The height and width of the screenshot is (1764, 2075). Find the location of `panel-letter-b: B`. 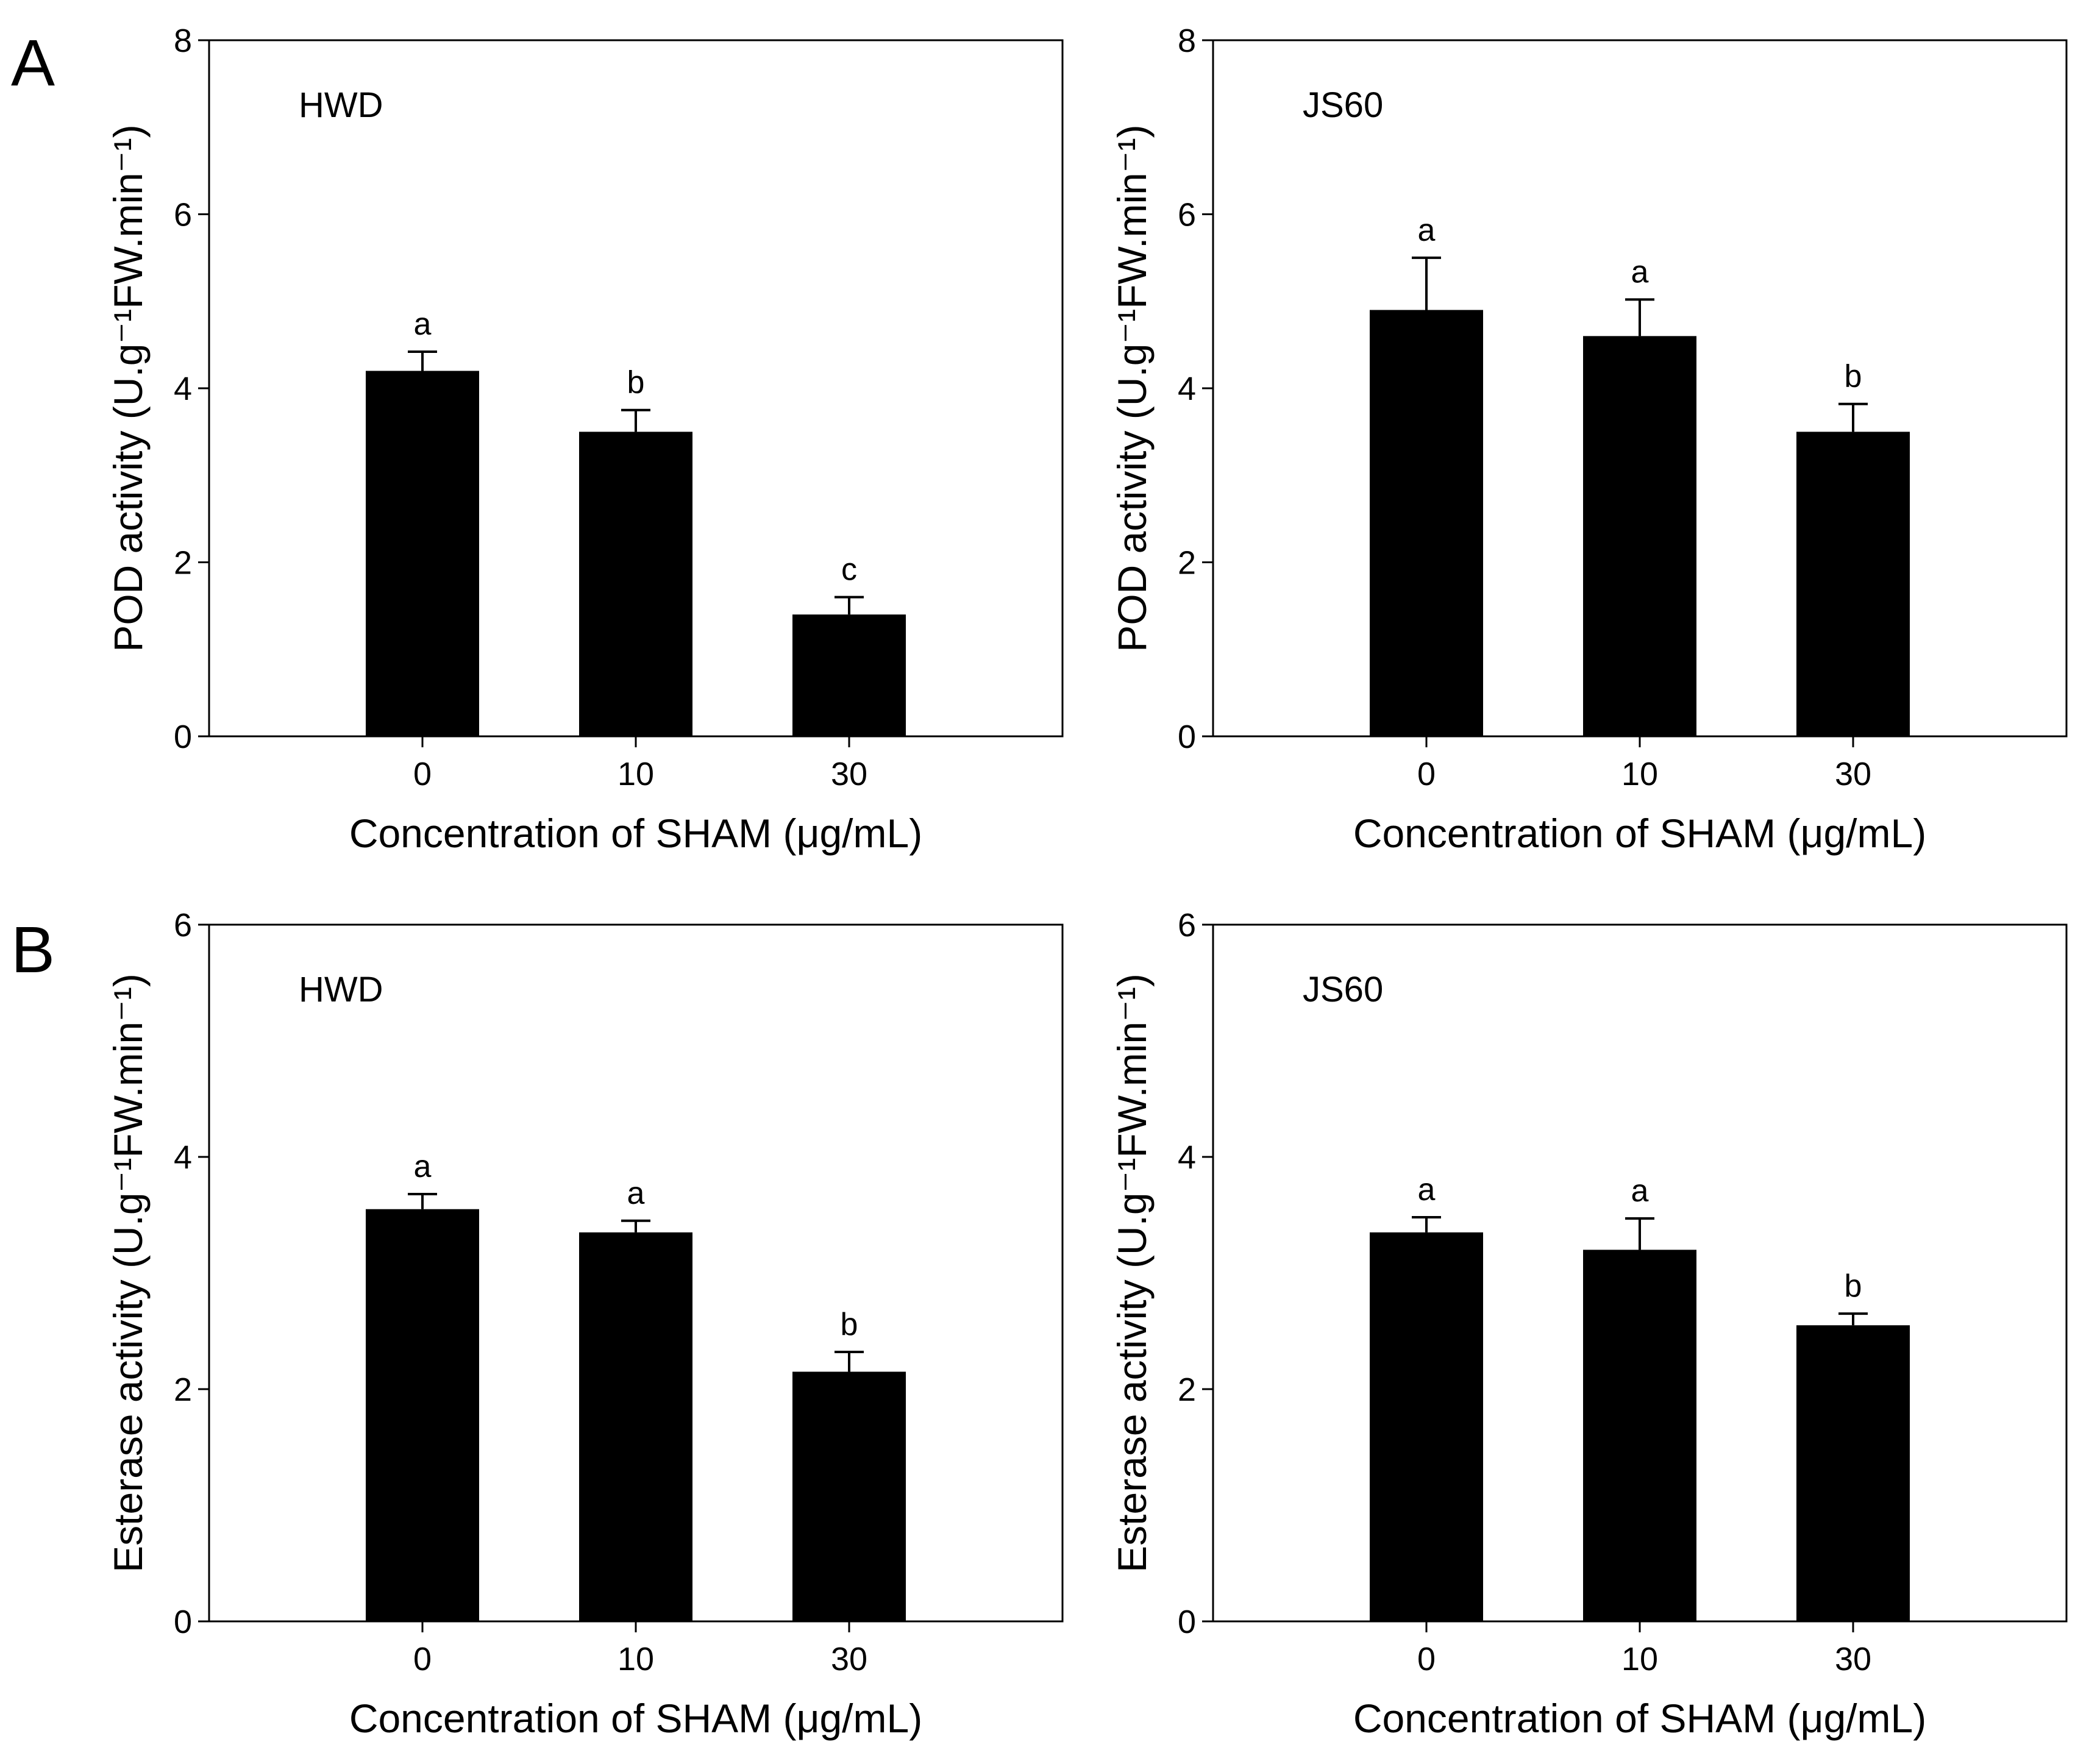

panel-letter-b: B is located at coordinates (33, 949).